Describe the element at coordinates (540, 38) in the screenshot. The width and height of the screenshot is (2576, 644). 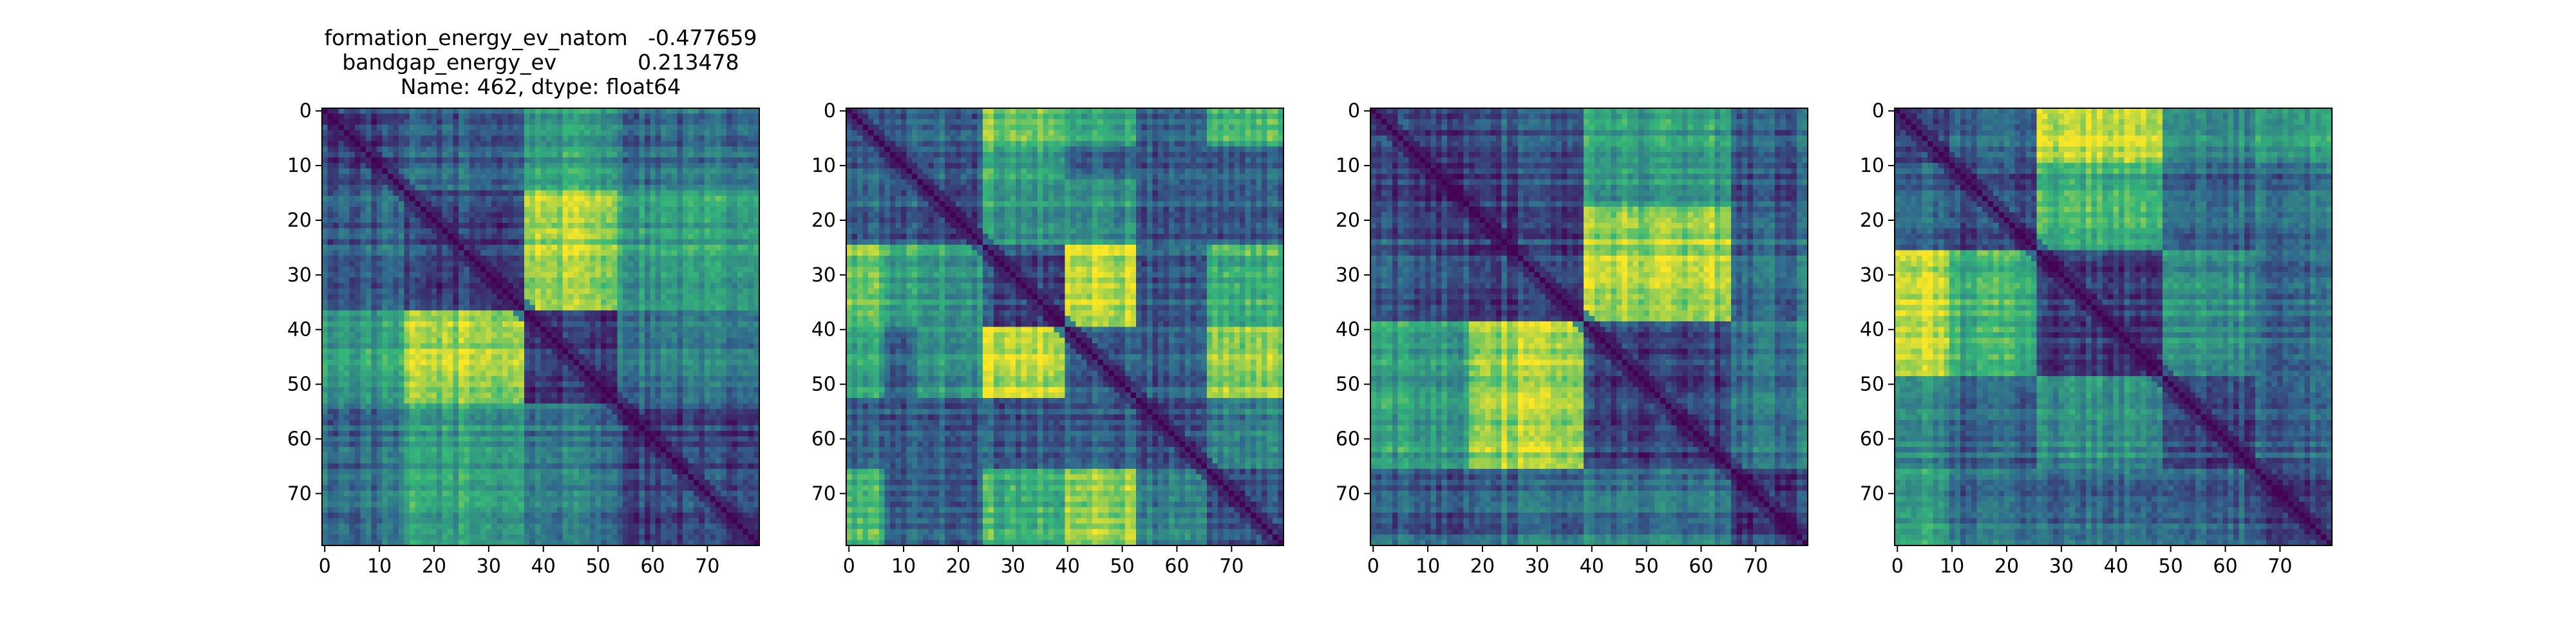
I see `title-line-1: formation_energy_ev_natom -0.477659` at that location.